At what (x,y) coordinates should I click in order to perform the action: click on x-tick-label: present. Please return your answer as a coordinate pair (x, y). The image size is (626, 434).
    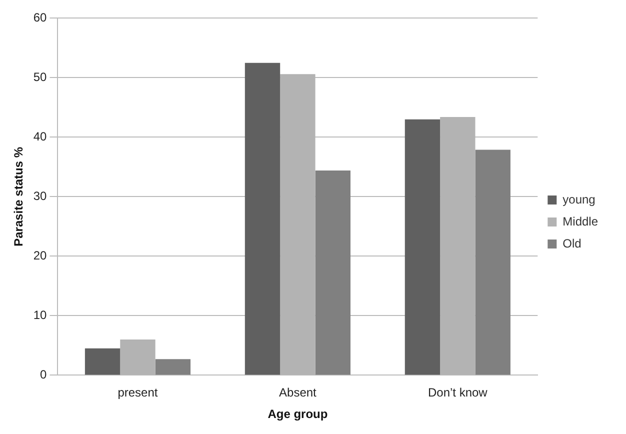
    Looking at the image, I should click on (138, 393).